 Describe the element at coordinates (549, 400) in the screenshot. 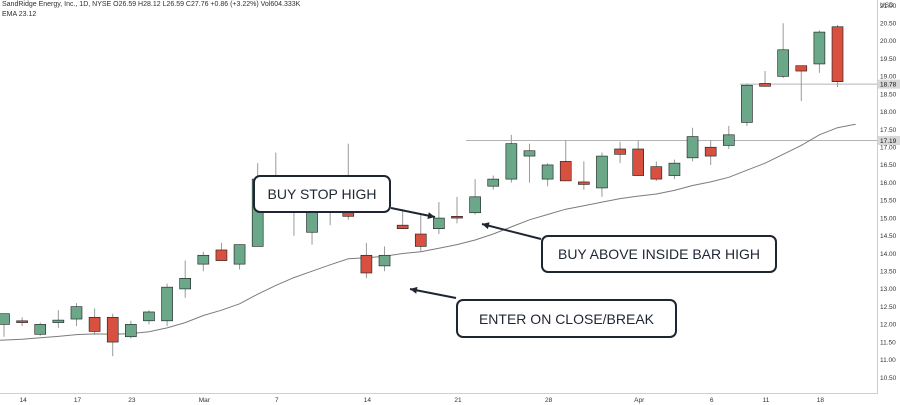

I see `x-tick-label: 28` at that location.